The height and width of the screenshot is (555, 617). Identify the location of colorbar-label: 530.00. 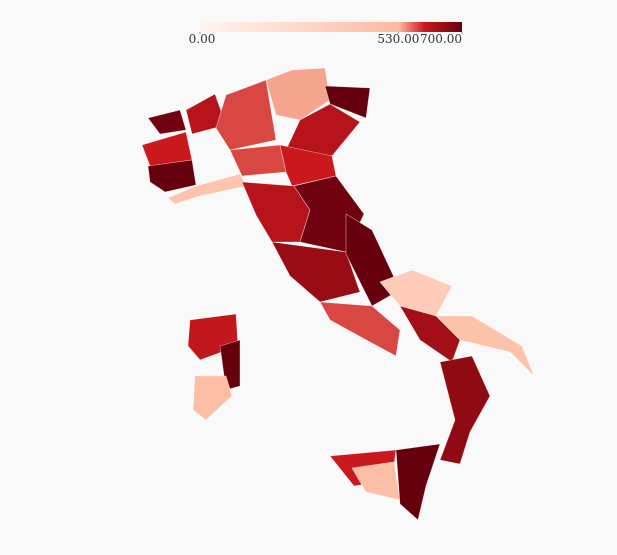
(398, 39).